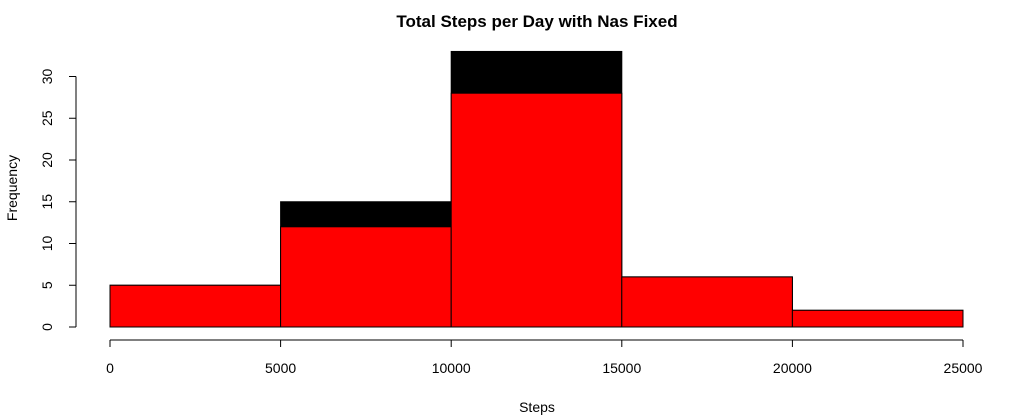 The image size is (1017, 415). Describe the element at coordinates (110, 368) in the screenshot. I see `x-tick-label: 0` at that location.